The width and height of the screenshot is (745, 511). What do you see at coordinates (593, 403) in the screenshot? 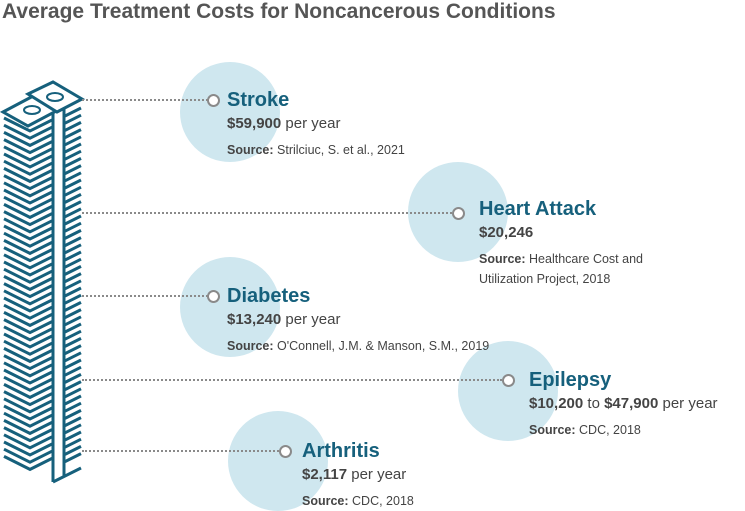
I see `cost-to: to` at bounding box center [593, 403].